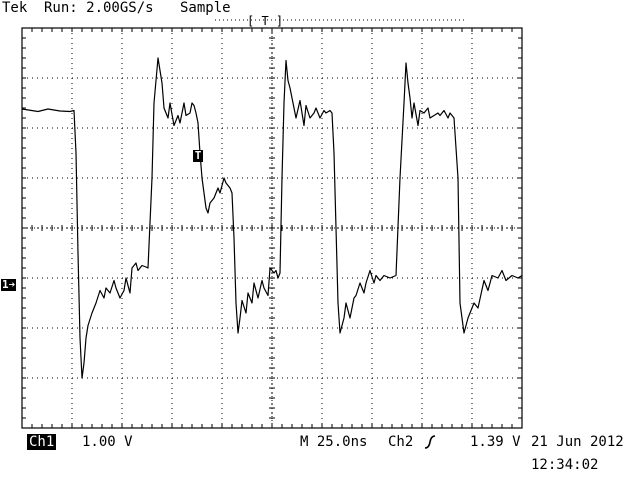 This screenshot has width=640, height=480. I want to click on time-readout: 12:34:02, so click(565, 465).